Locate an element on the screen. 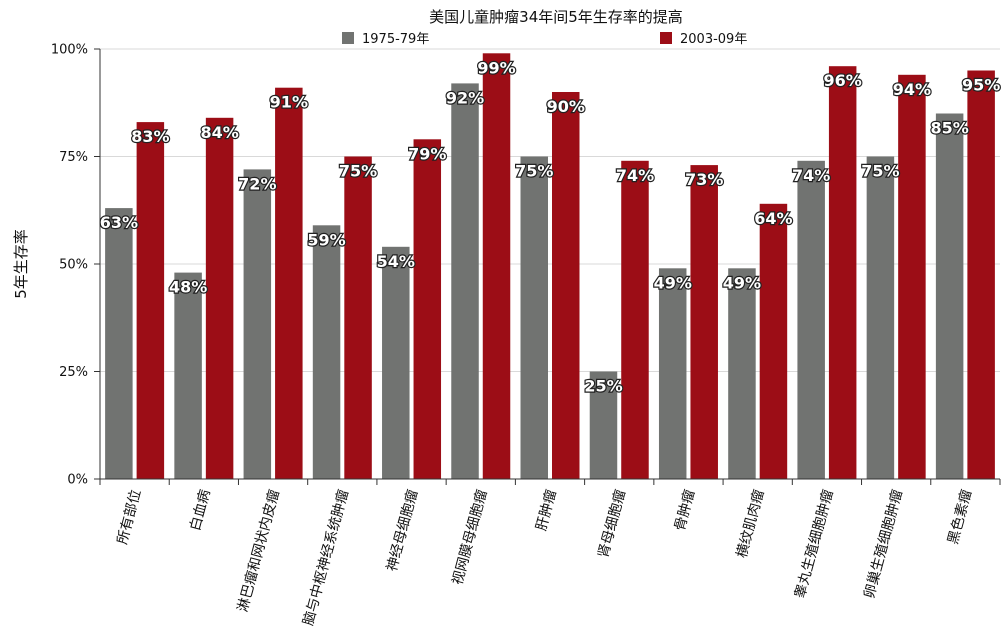 The width and height of the screenshot is (1004, 633). x-tick-label: 卵巢生殖细胞肿瘤 is located at coordinates (883, 544).